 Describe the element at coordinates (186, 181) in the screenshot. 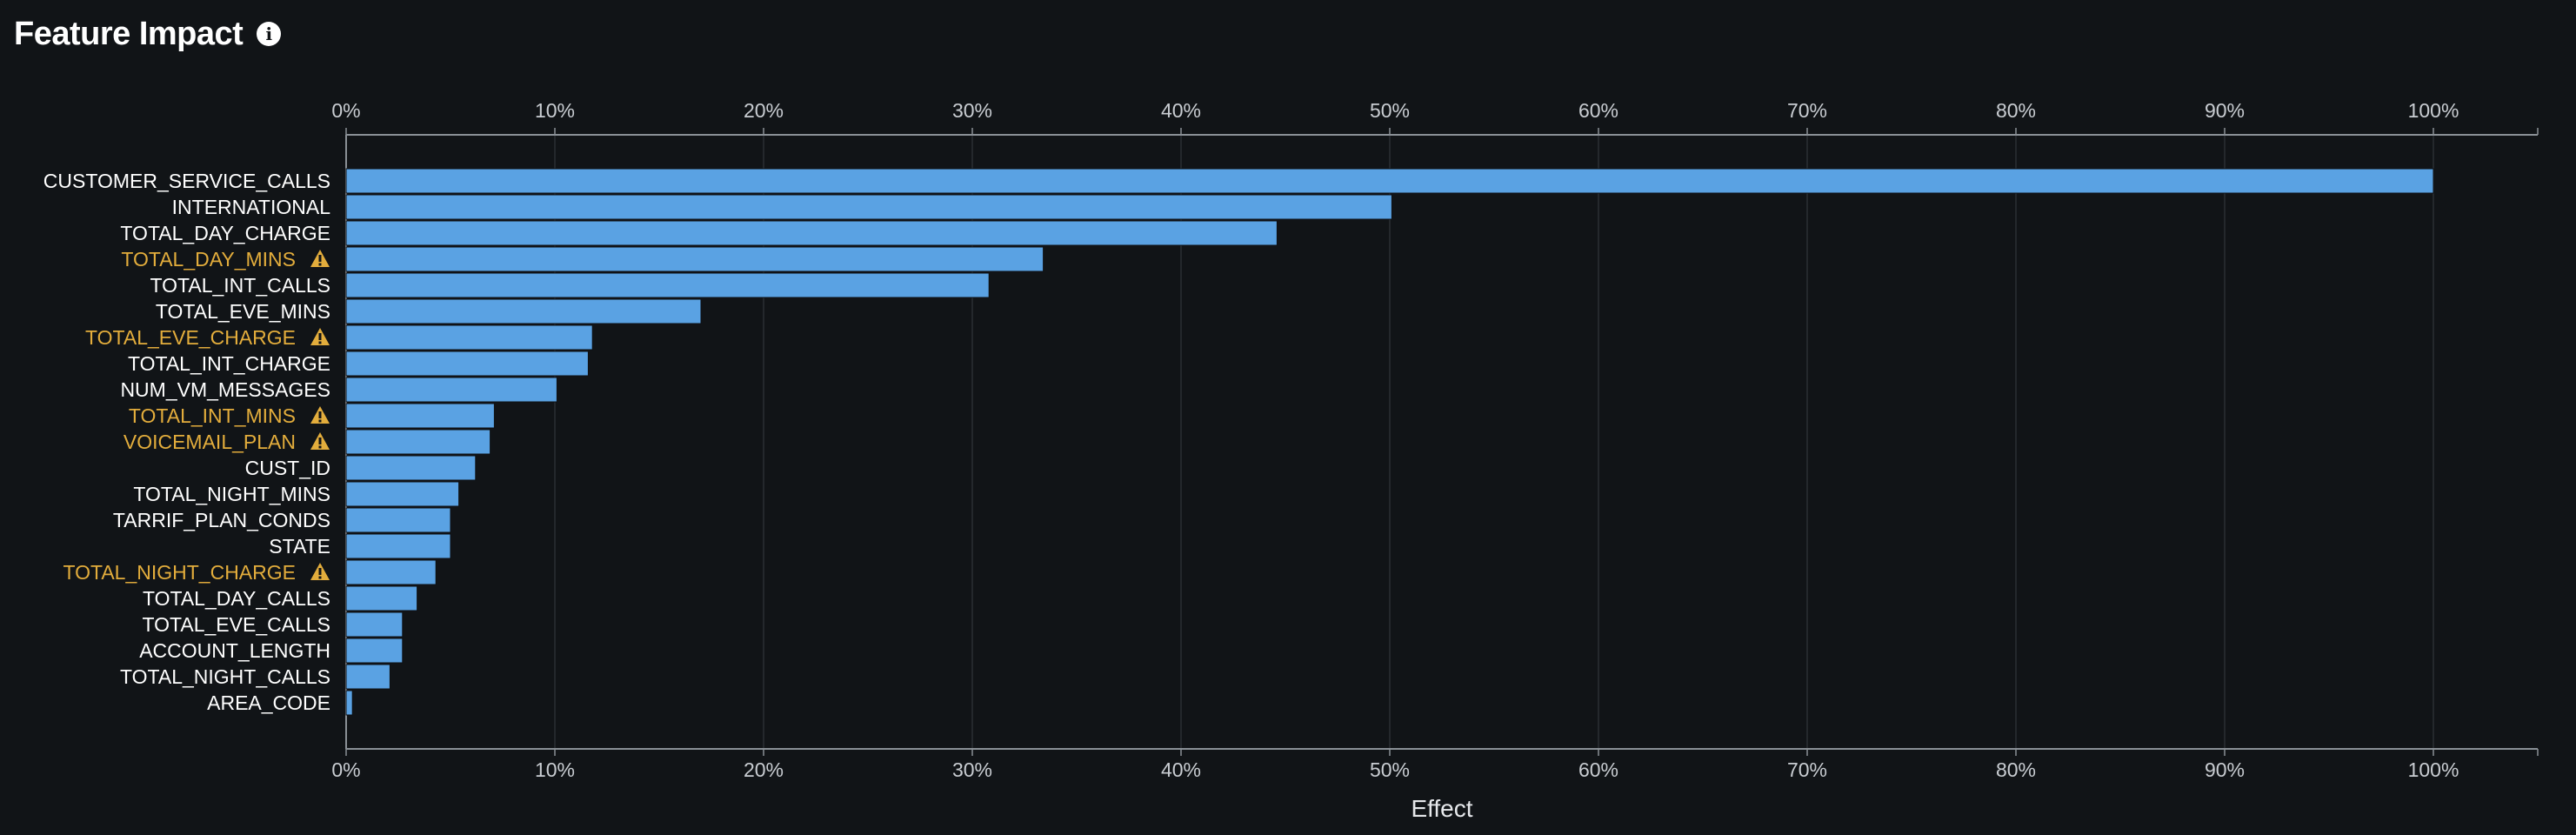

I see `category-label: CUSTOMER_SERVICE_CALLS` at that location.